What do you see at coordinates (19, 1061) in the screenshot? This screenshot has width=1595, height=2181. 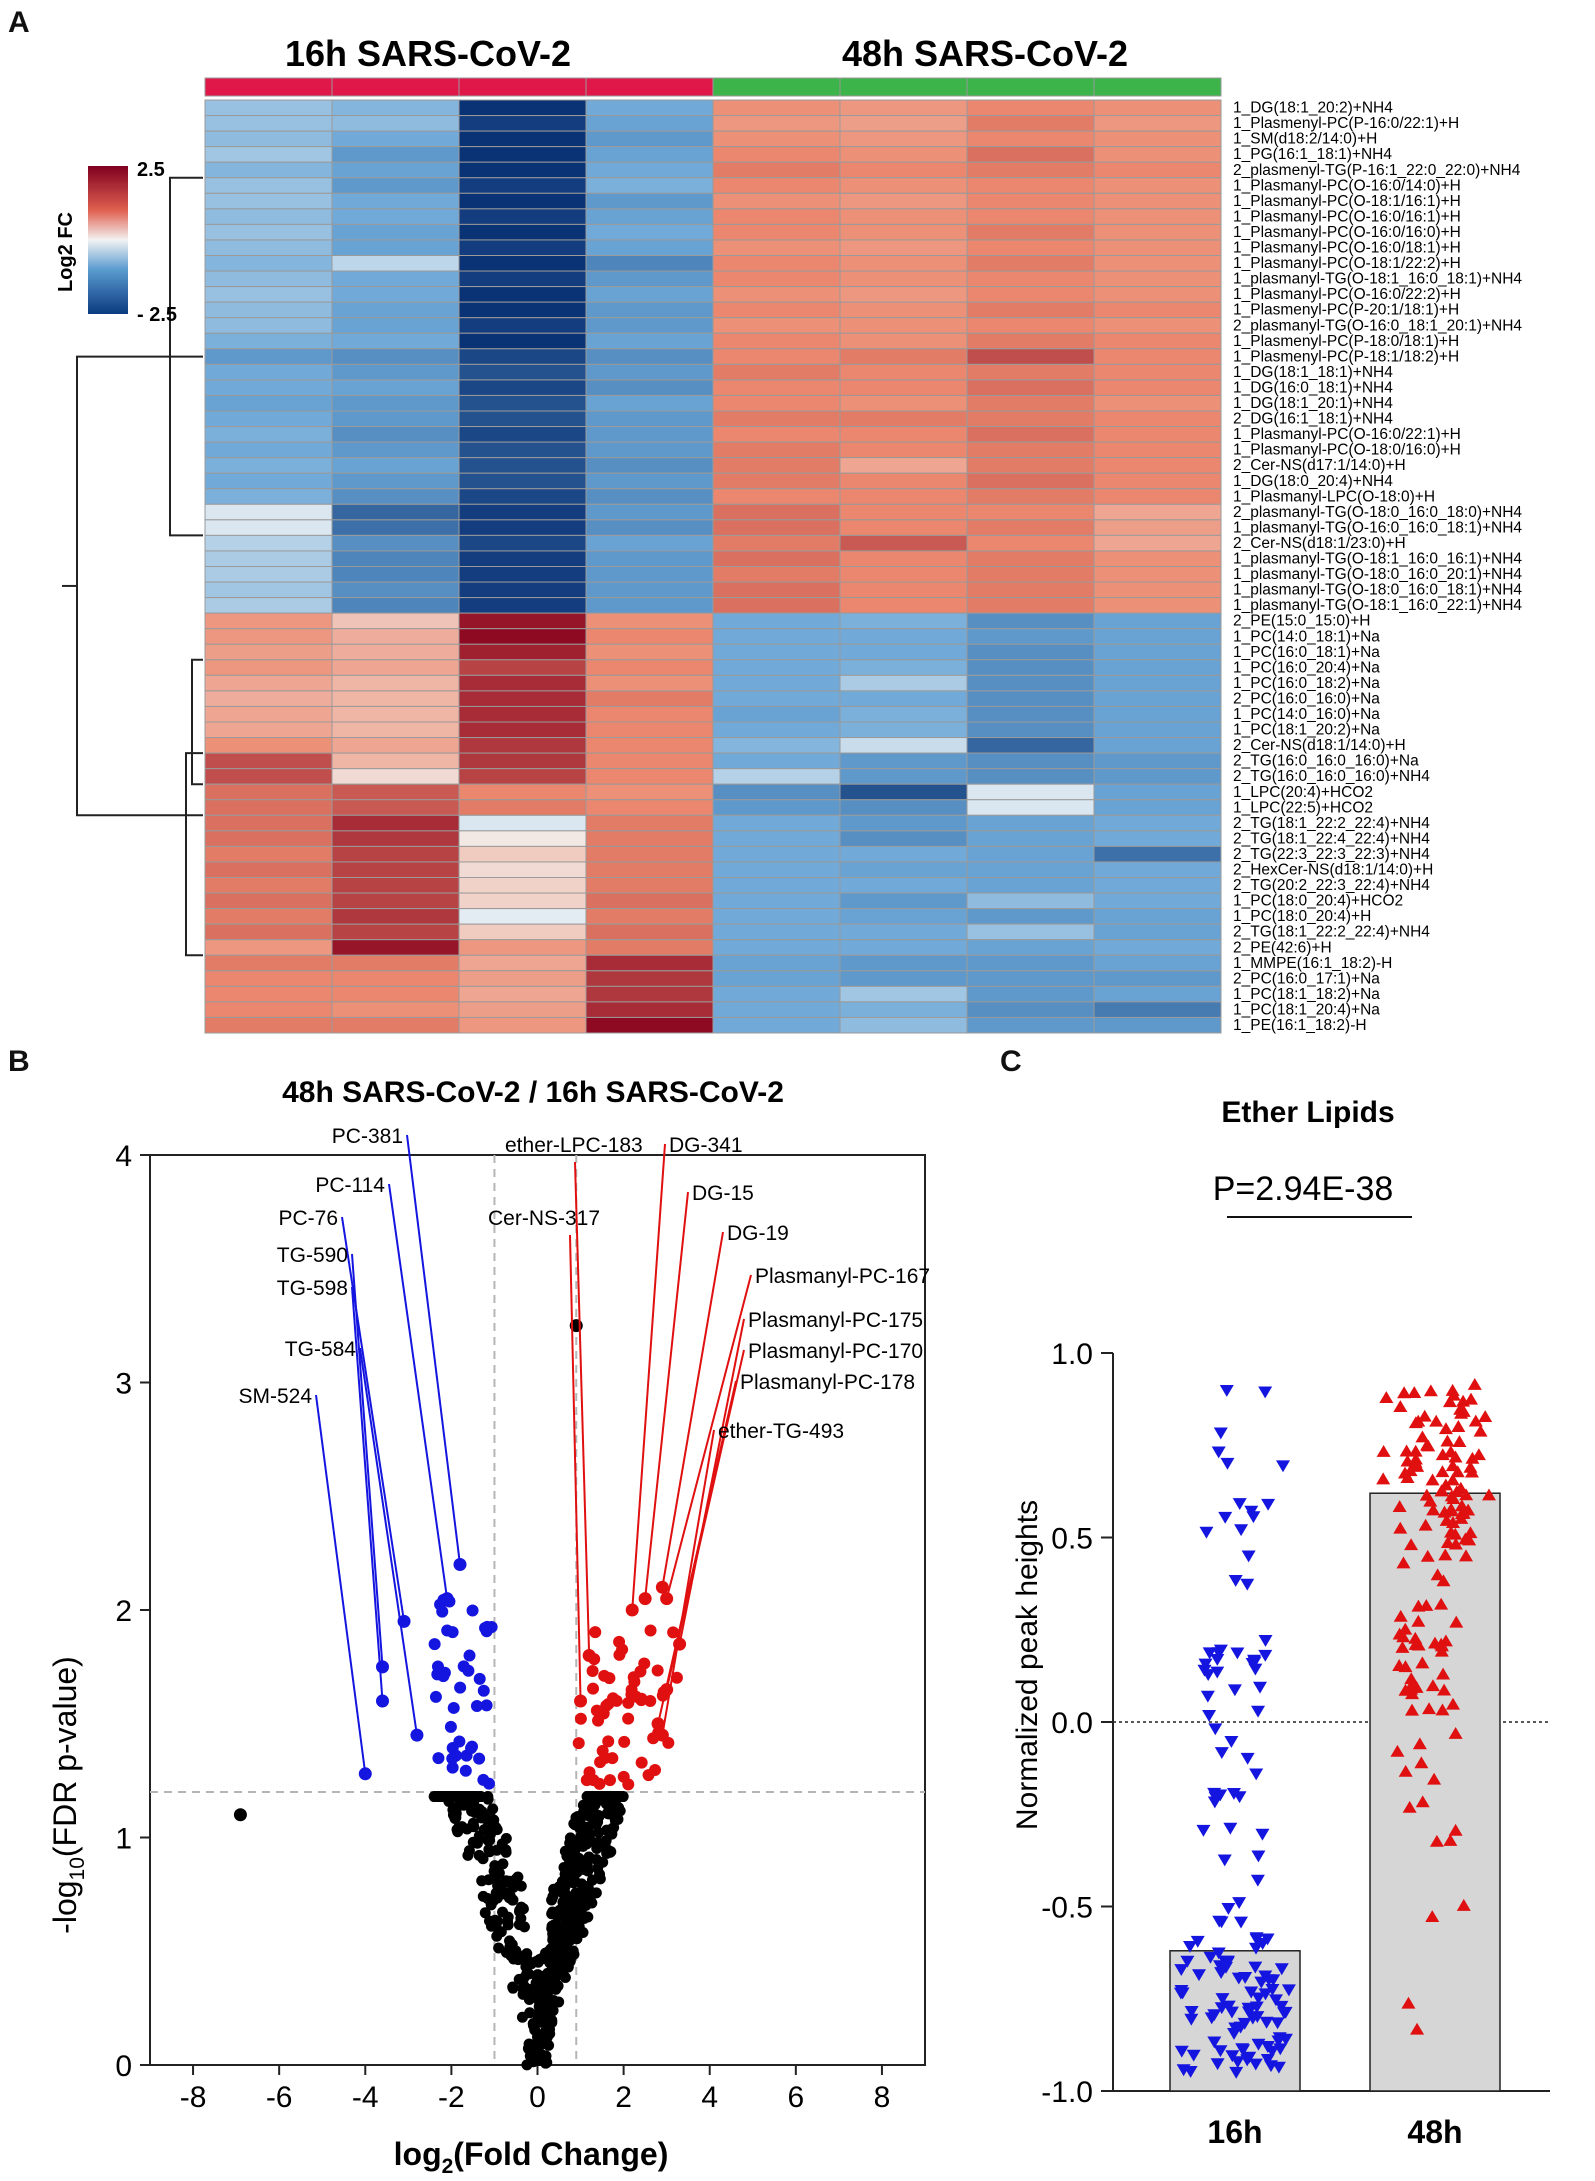 I see `panel-label-b: B` at bounding box center [19, 1061].